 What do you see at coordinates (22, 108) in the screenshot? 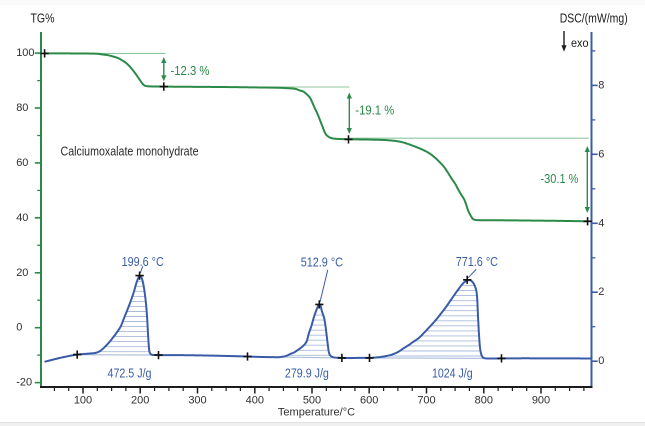
I see `svg-text: 80` at bounding box center [22, 108].